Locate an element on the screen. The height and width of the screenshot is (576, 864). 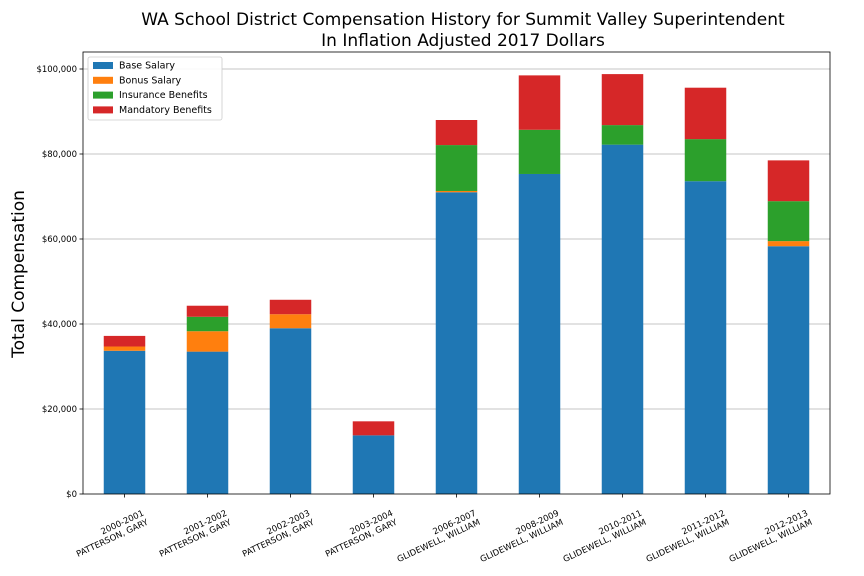
legend-label: Base Salary is located at coordinates (147, 66).